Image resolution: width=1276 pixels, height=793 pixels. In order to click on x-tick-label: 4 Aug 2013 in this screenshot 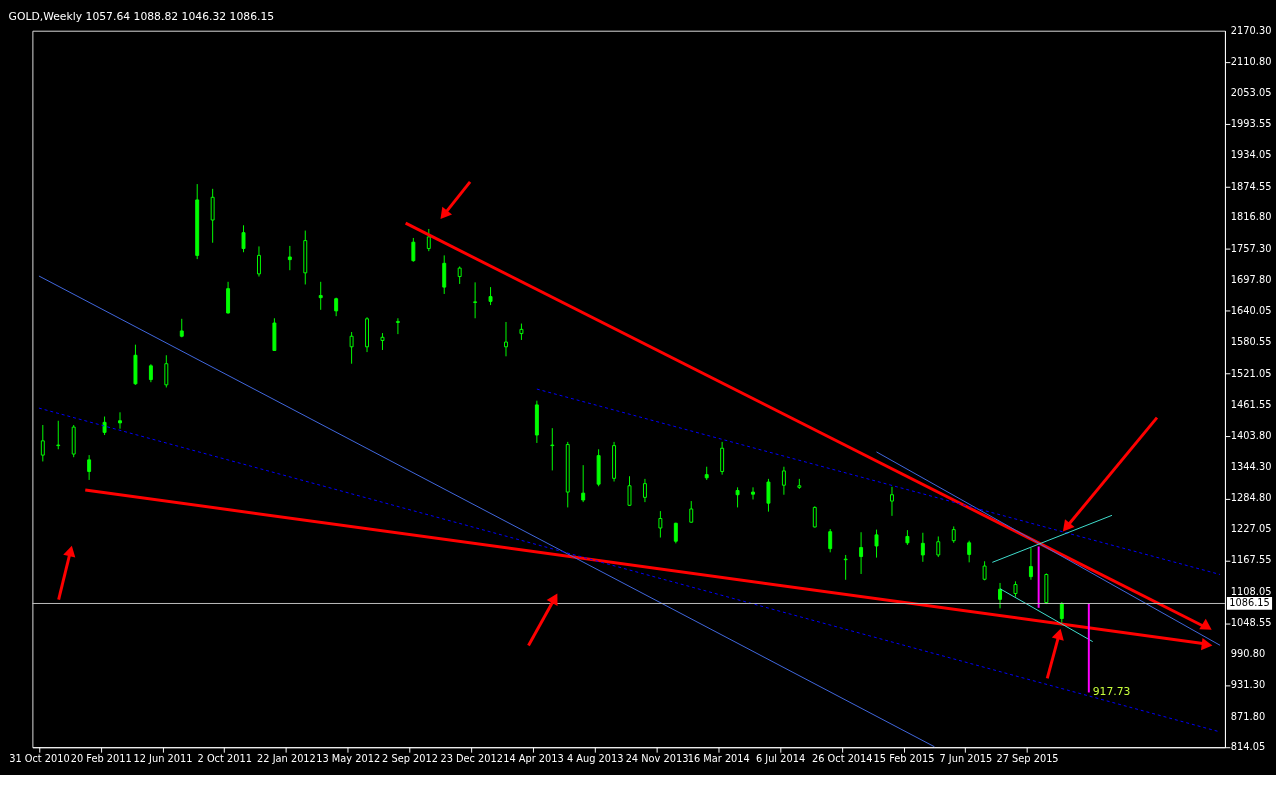, I will do `click(595, 759)`.